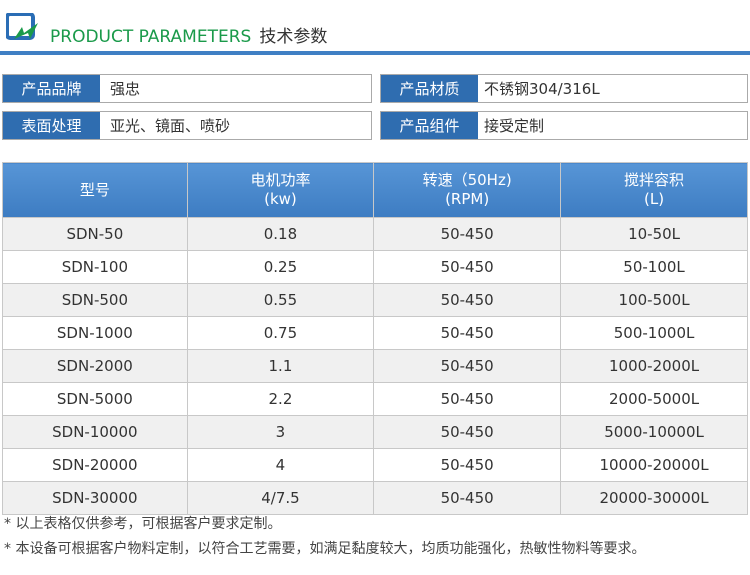 This screenshot has width=750, height=575. What do you see at coordinates (654, 180) in the screenshot?
I see `header-line: 搅拌容积` at bounding box center [654, 180].